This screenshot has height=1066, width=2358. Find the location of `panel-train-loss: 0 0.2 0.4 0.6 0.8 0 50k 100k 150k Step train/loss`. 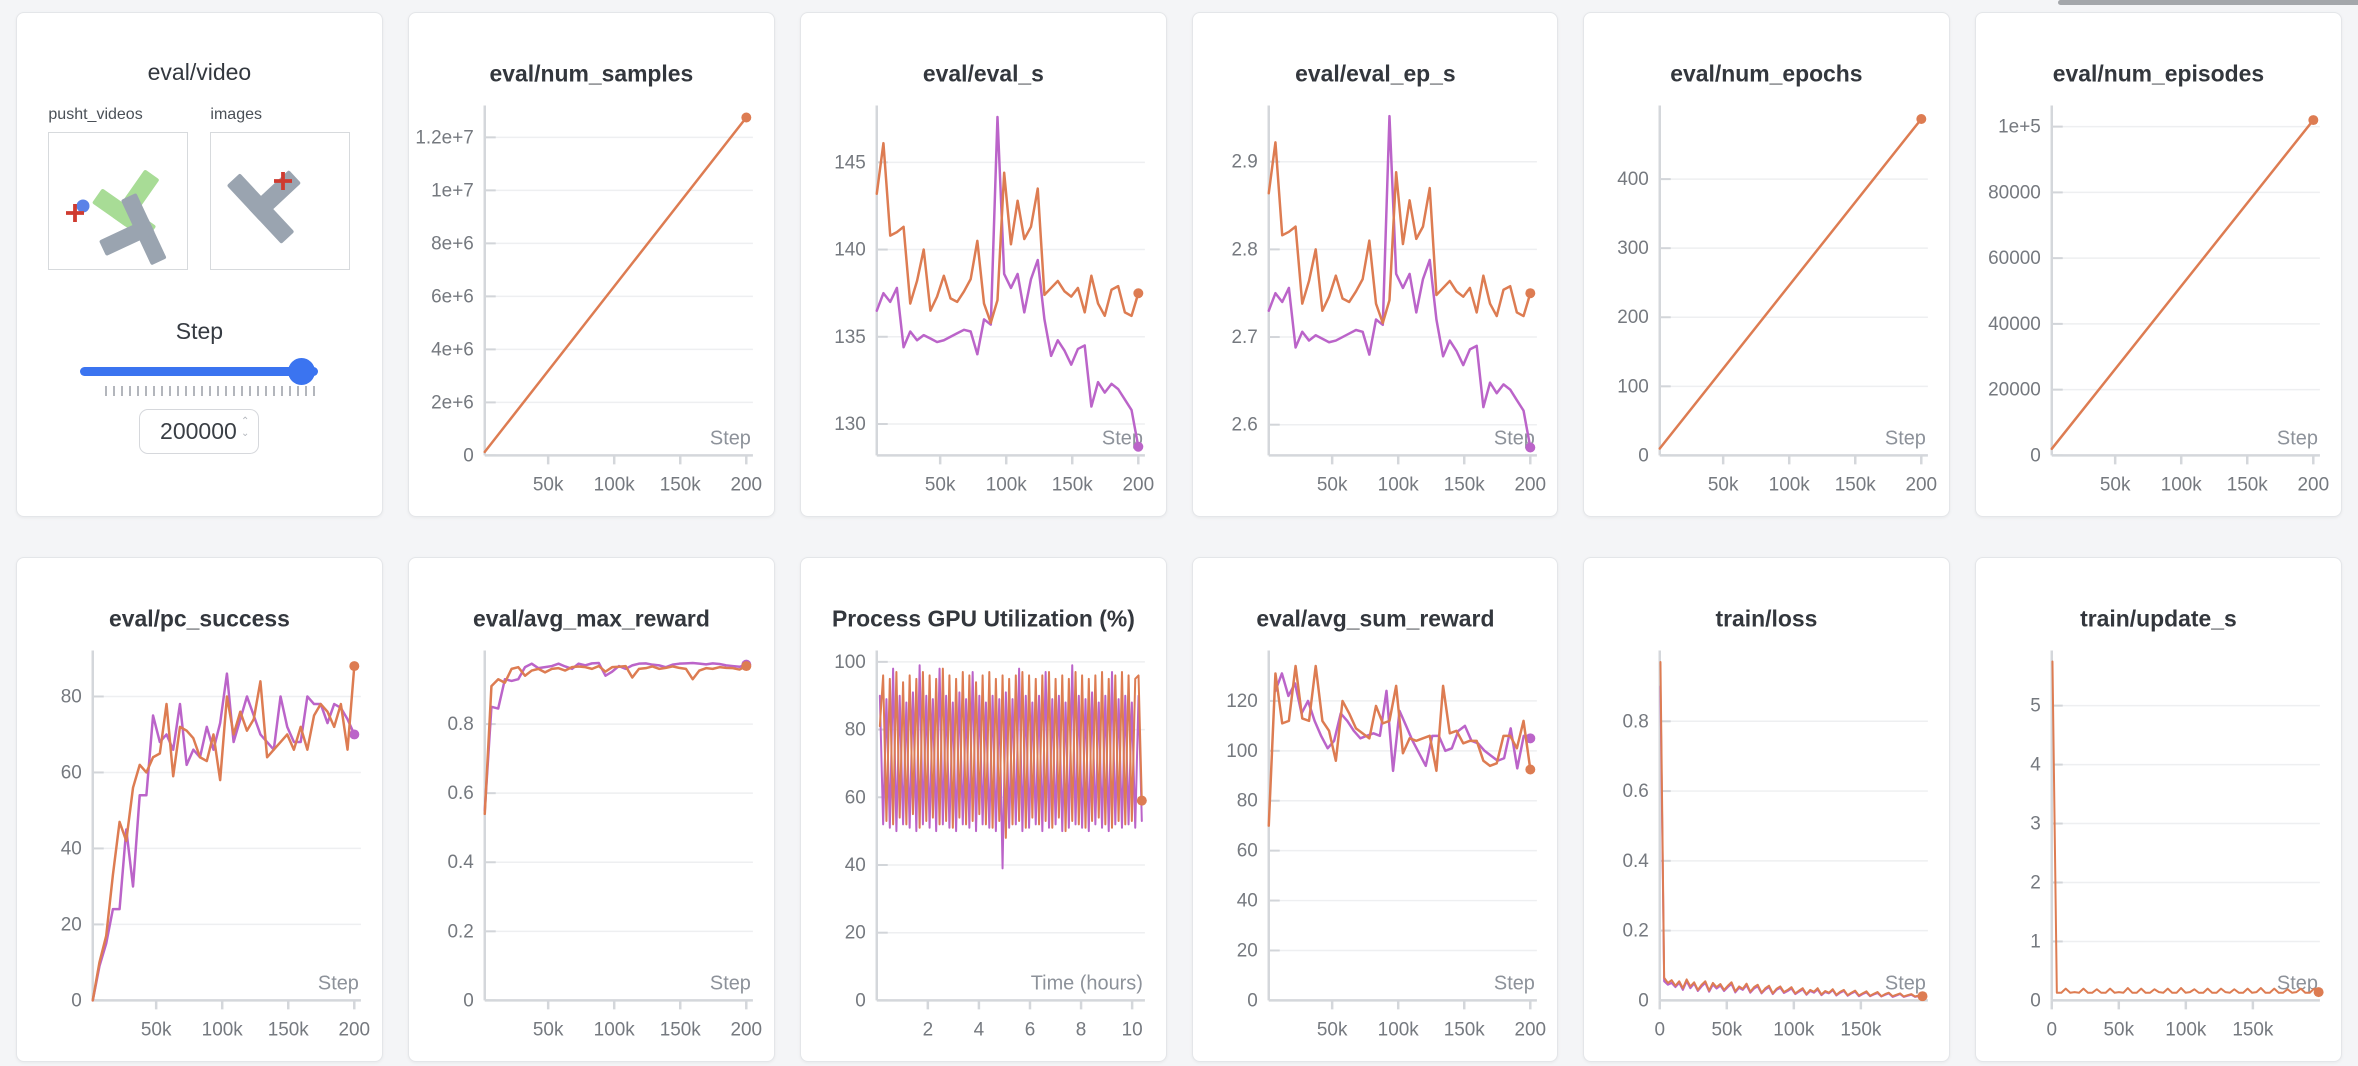

panel-train-loss: 0 0.2 0.4 0.6 0.8 0 50k 100k 150k Step train/loss is located at coordinates (1767, 809).